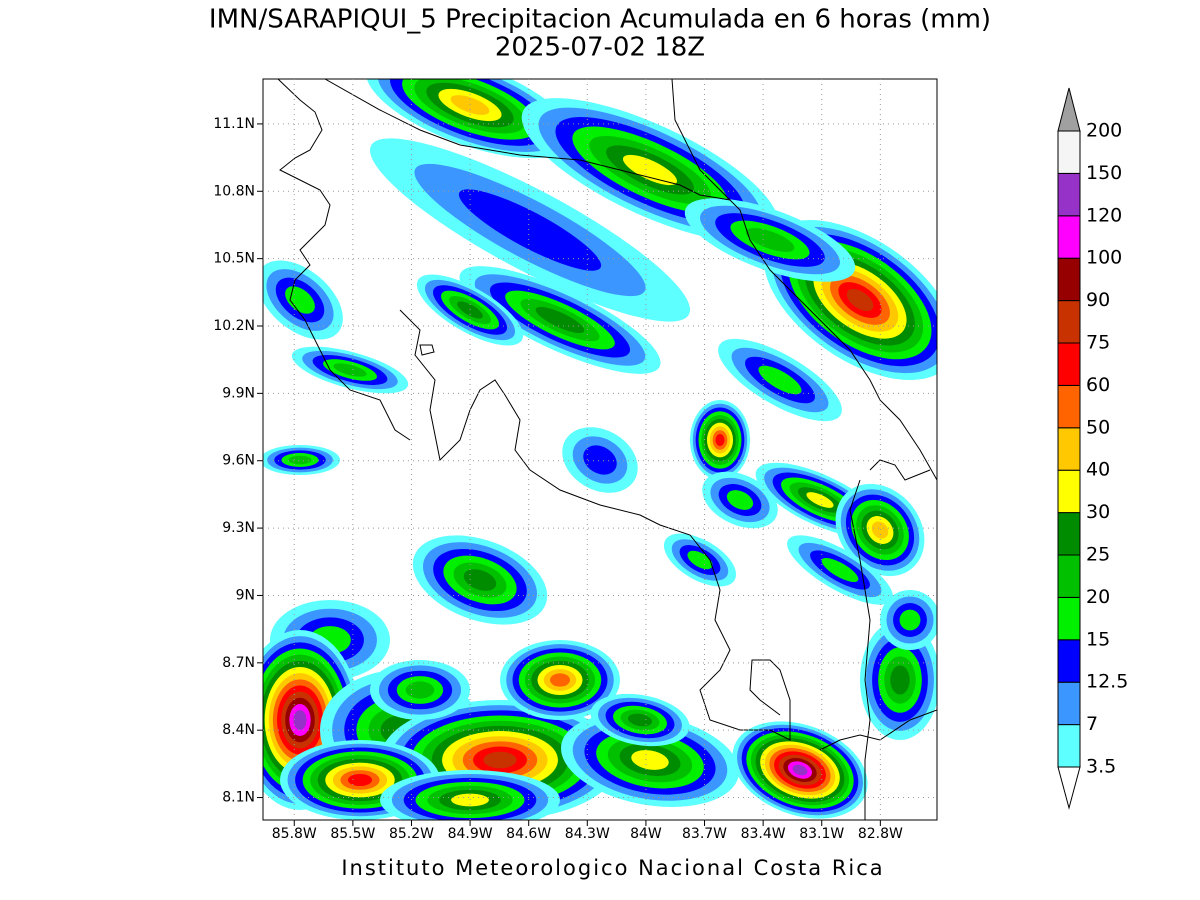 This screenshot has height=900, width=1200. I want to click on x-tick-label: 83.1W, so click(821, 834).